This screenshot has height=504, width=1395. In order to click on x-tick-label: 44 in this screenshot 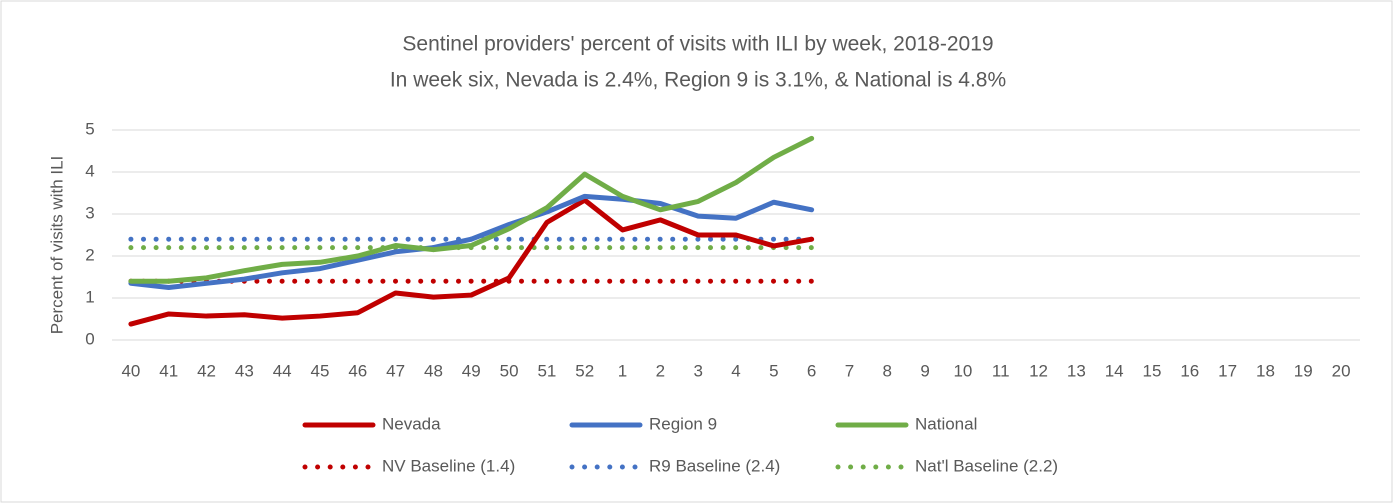, I will do `click(282, 370)`.